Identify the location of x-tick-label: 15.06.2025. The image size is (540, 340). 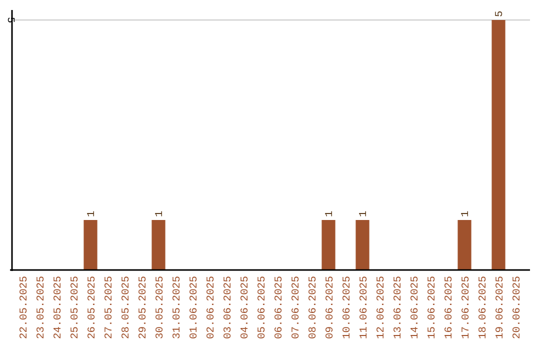
(432, 308).